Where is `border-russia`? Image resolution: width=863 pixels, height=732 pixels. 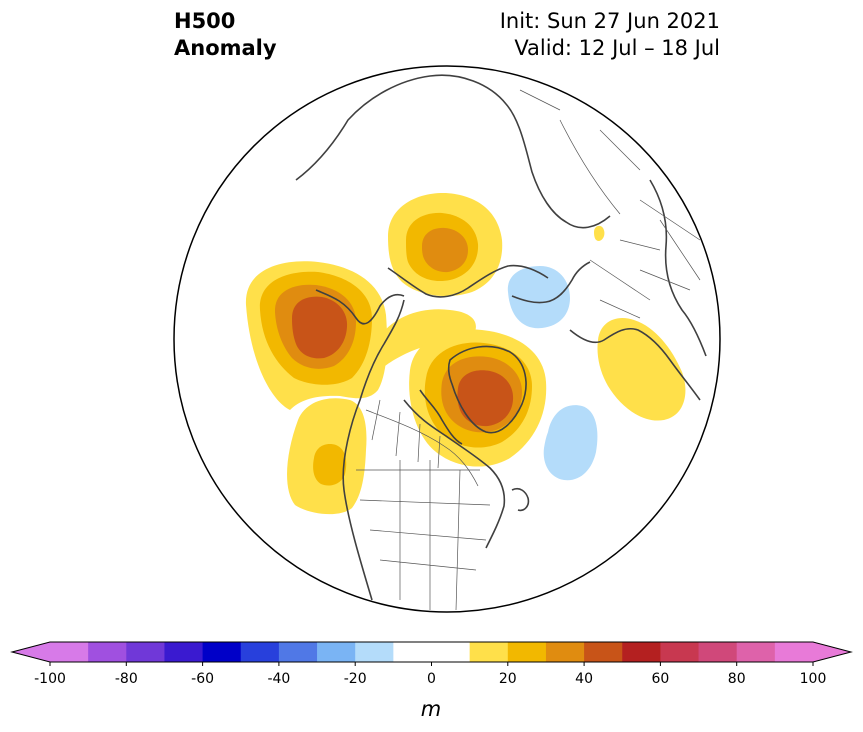
border-russia is located at coordinates (580, 152).